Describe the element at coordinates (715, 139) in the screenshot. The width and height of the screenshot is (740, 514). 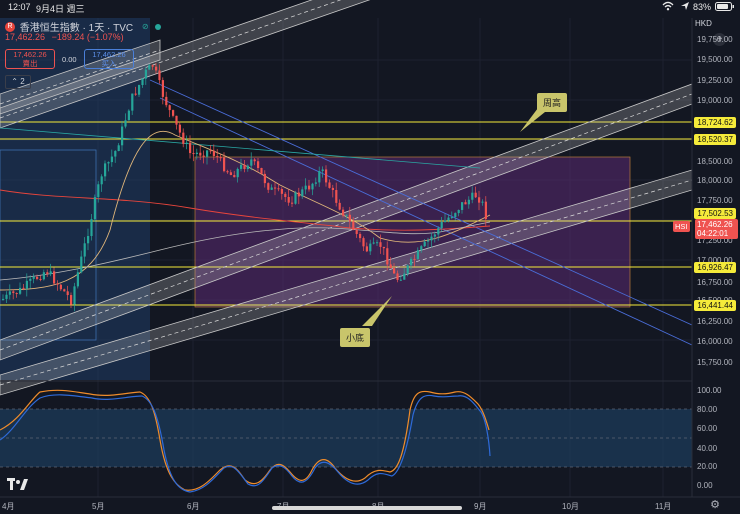
I see `price-tag-18520: 18,520.37` at that location.